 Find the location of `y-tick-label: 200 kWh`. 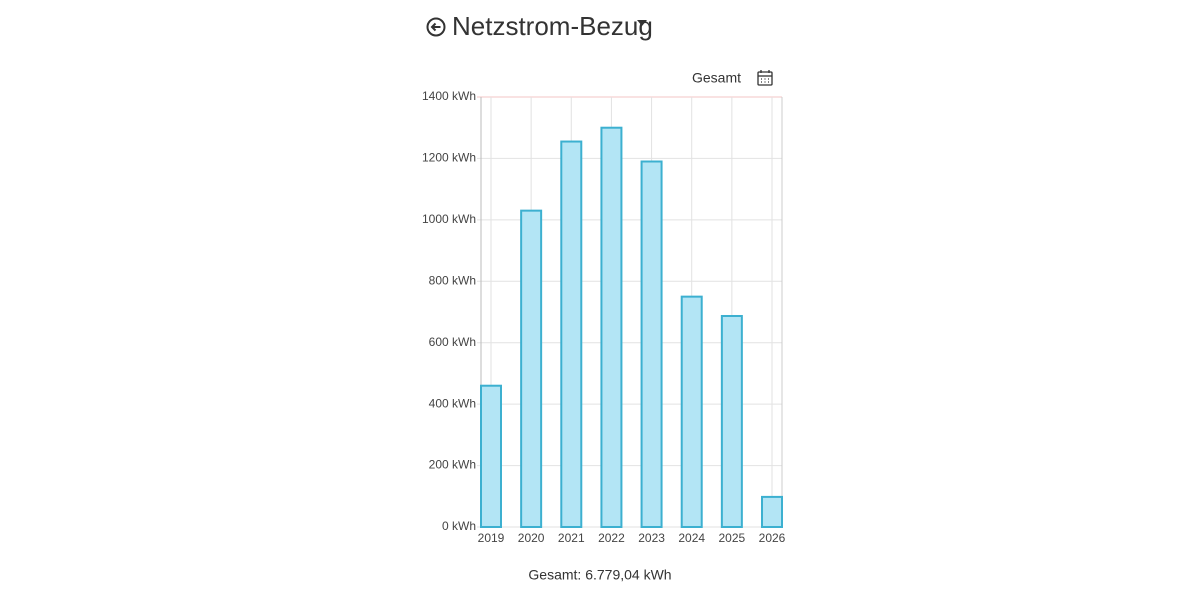

y-tick-label: 200 kWh is located at coordinates (452, 465).